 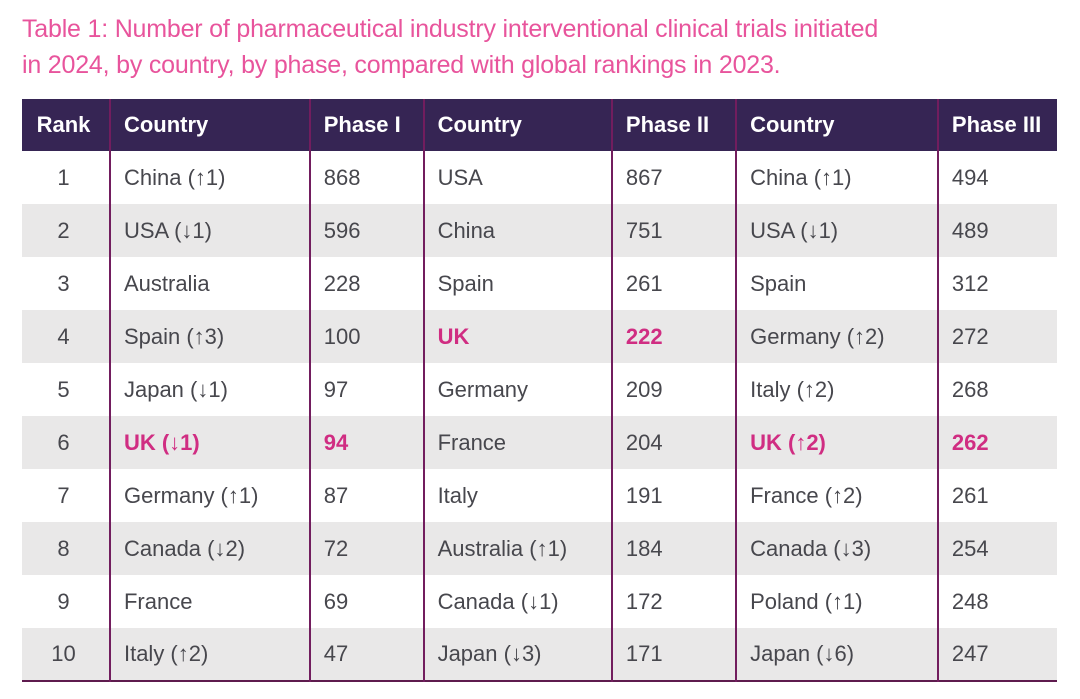 What do you see at coordinates (518, 177) in the screenshot?
I see `cell-phase2-country: USA` at bounding box center [518, 177].